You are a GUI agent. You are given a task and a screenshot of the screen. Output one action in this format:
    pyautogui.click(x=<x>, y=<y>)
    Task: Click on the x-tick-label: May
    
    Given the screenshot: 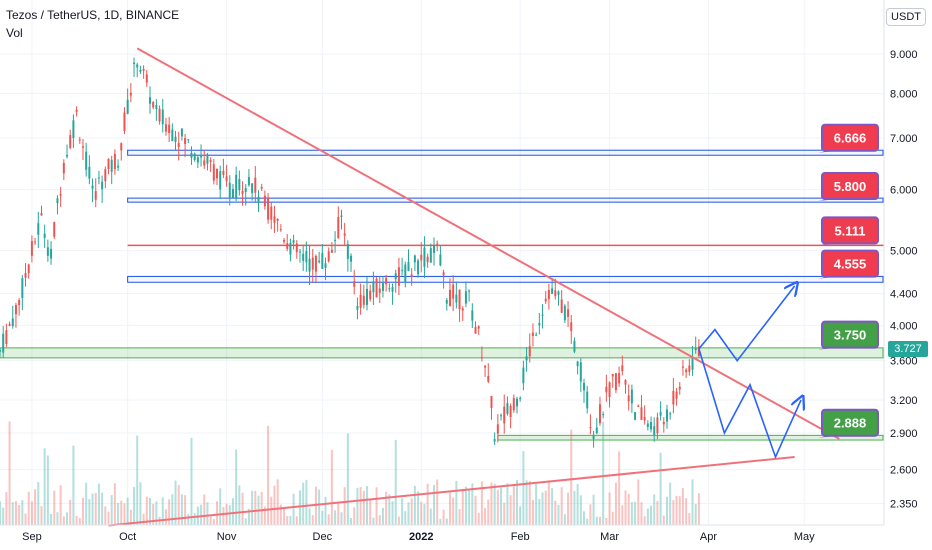 What is the action you would take?
    pyautogui.click(x=804, y=537)
    